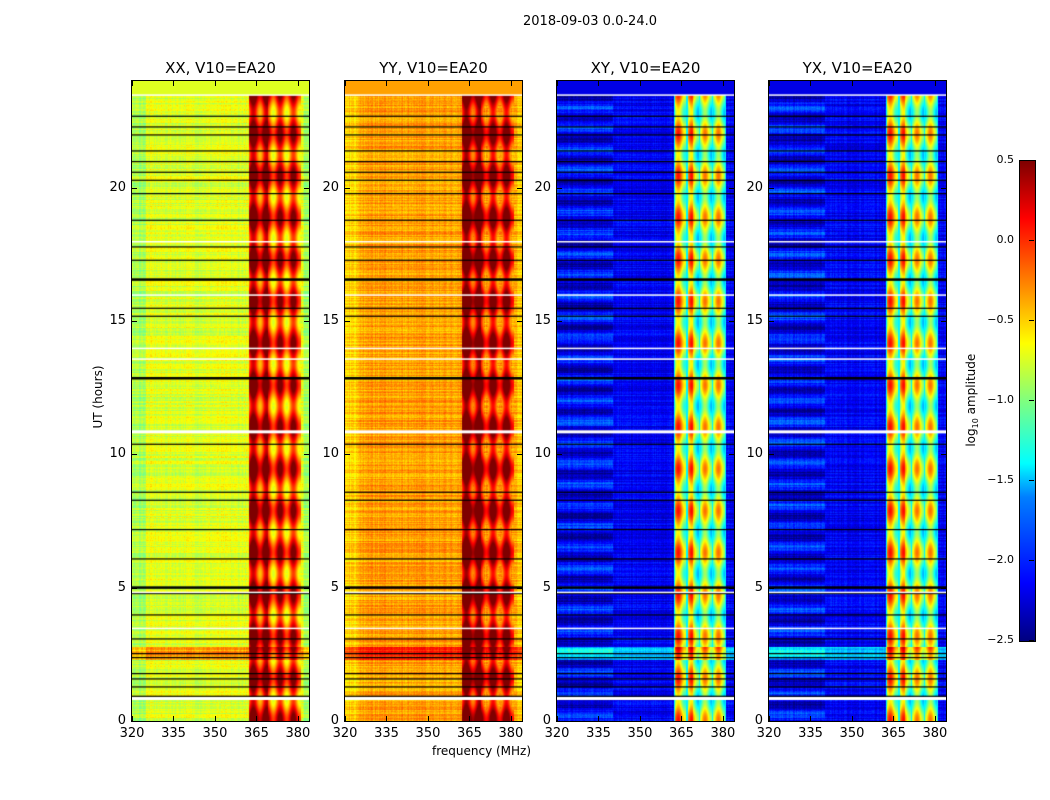 The height and width of the screenshot is (800, 1050). What do you see at coordinates (590, 21) in the screenshot?
I see `figure-title: 2018-09-03 0.0-24.0` at bounding box center [590, 21].